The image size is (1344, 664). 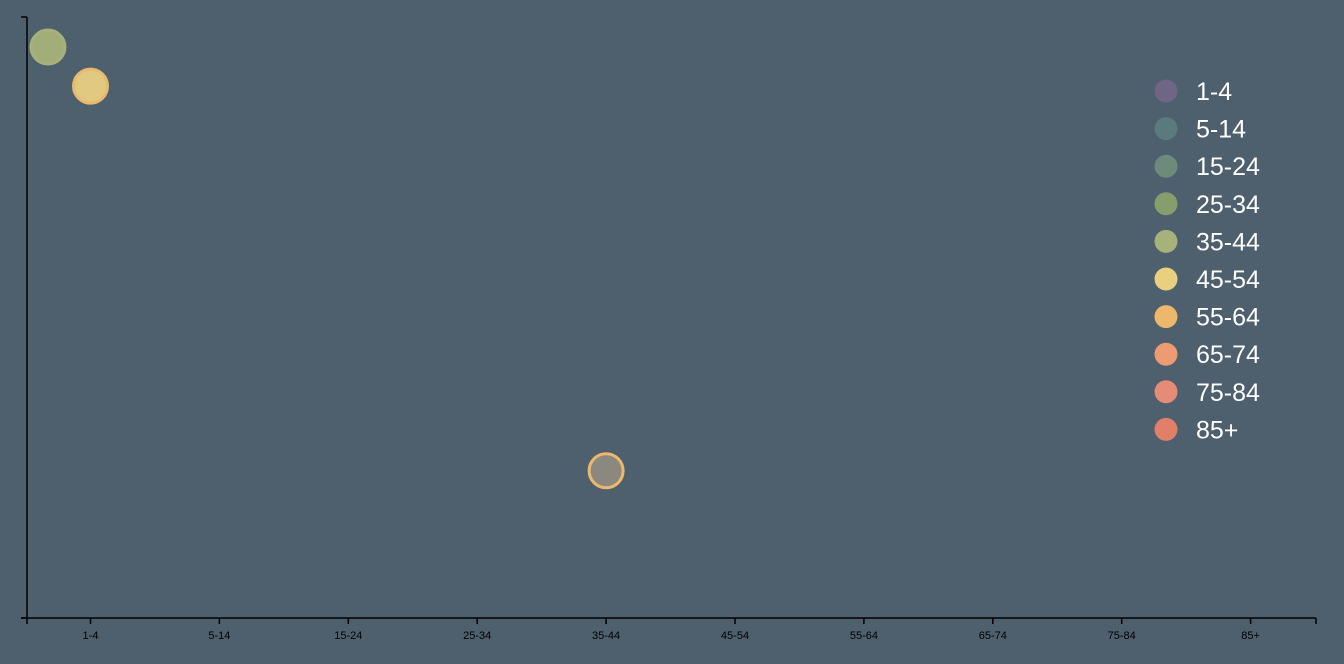 I want to click on legend-label: 85+, so click(x=1217, y=430).